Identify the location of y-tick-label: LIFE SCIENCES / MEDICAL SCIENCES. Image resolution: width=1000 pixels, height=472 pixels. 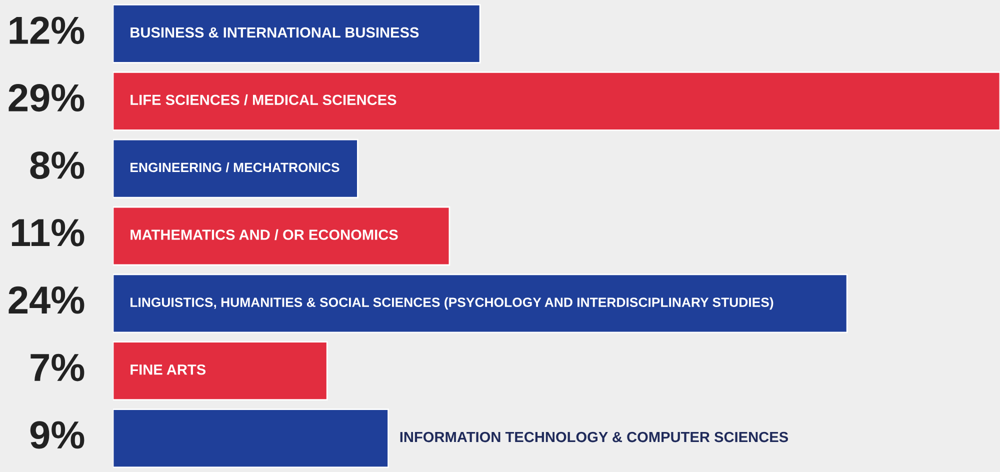
(263, 100).